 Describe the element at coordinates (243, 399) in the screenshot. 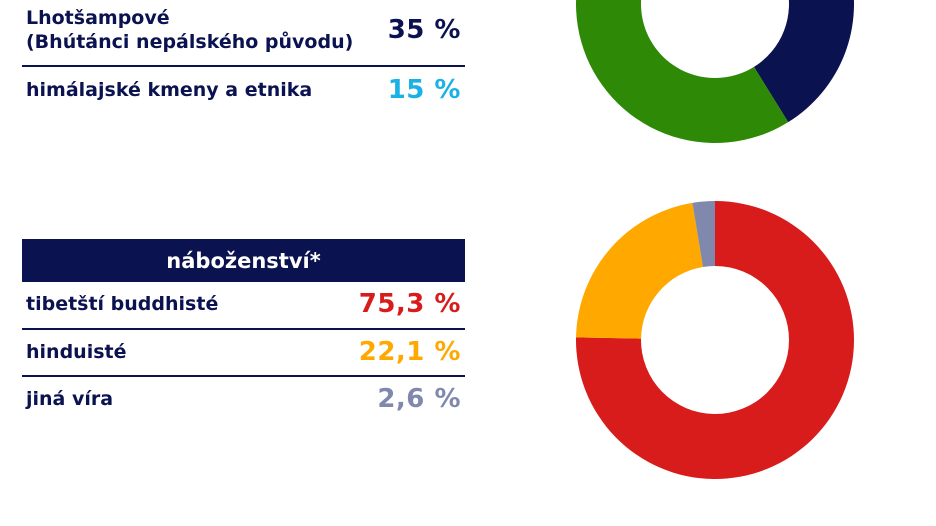

I see `table-row-jina-vira: jiná víra 2,6 %` at that location.